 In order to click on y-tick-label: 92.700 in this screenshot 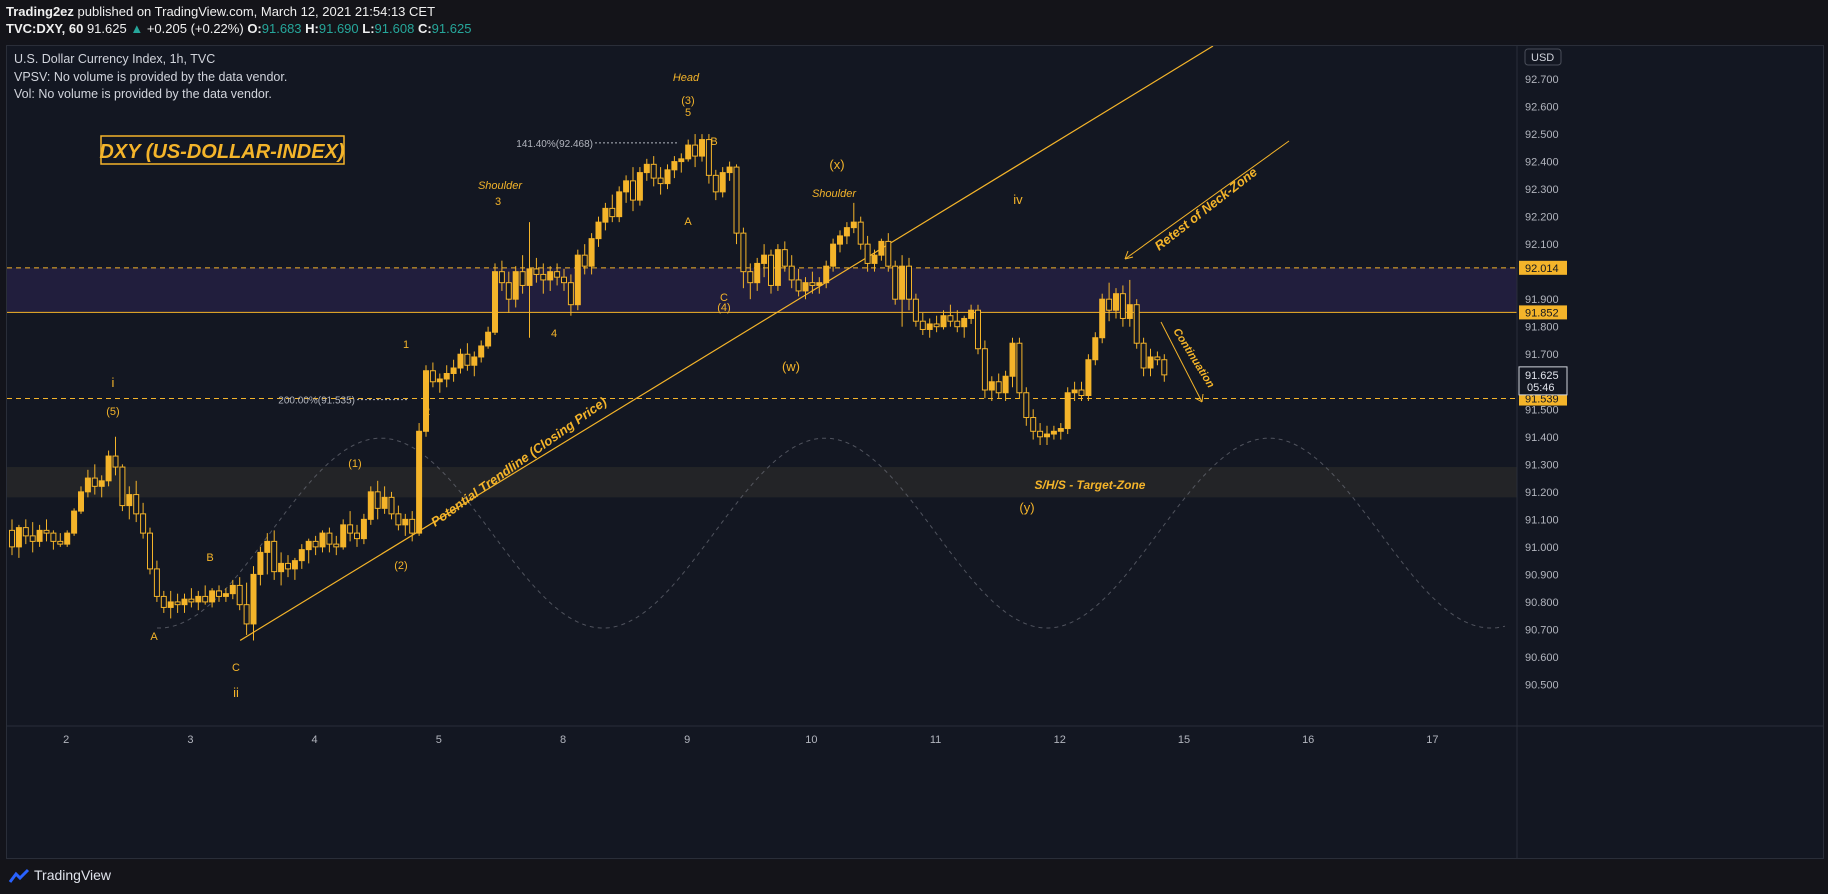, I will do `click(1542, 80)`.